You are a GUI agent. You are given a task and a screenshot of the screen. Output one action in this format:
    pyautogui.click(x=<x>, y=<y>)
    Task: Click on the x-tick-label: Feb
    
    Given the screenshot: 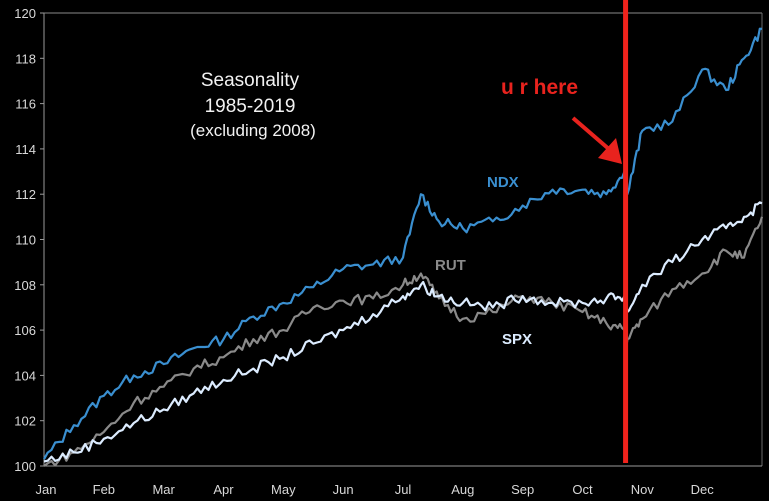 What is the action you would take?
    pyautogui.click(x=104, y=489)
    